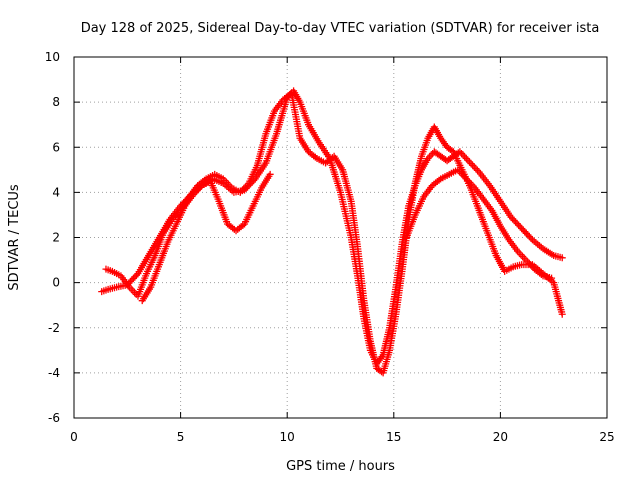 The height and width of the screenshot is (480, 640). What do you see at coordinates (56, 147) in the screenshot?
I see `y-tick-label: 6` at bounding box center [56, 147].